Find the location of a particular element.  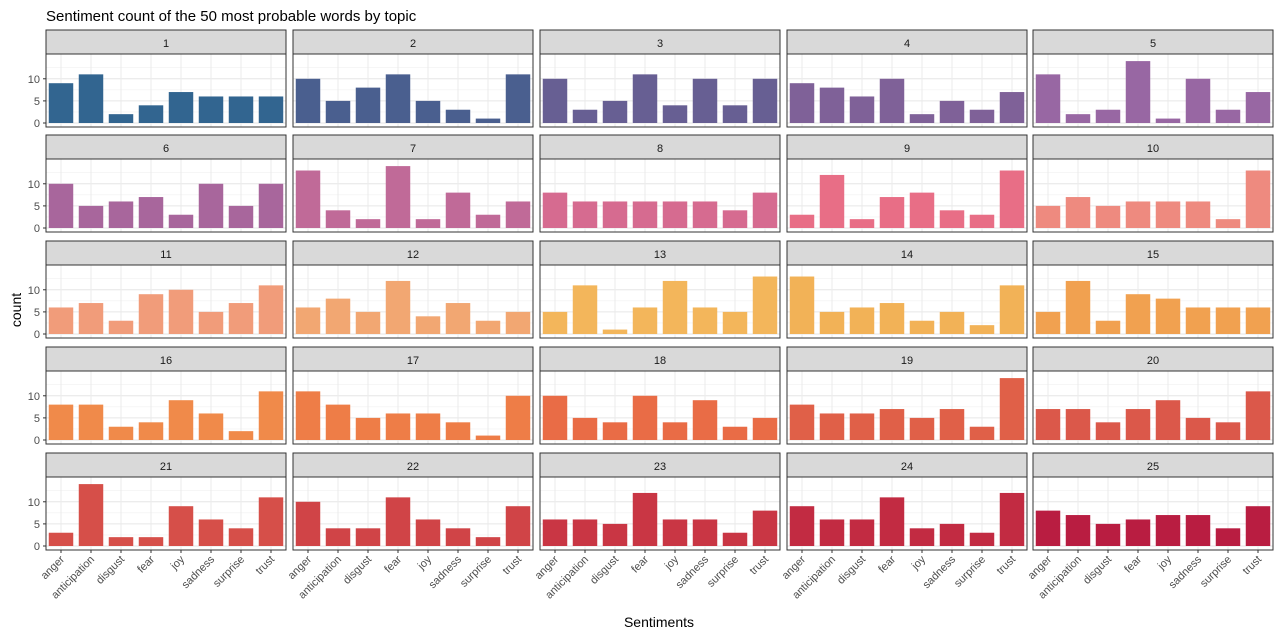

facet-panel: 14 is located at coordinates (907, 289).